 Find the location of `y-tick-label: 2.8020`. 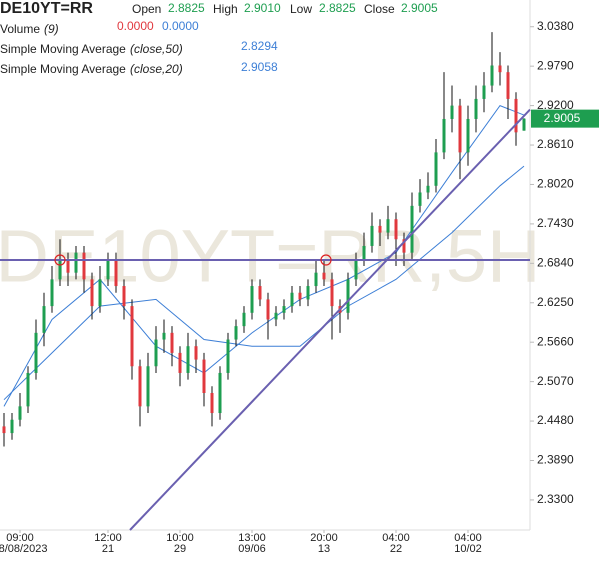

y-tick-label: 2.8020 is located at coordinates (555, 184).